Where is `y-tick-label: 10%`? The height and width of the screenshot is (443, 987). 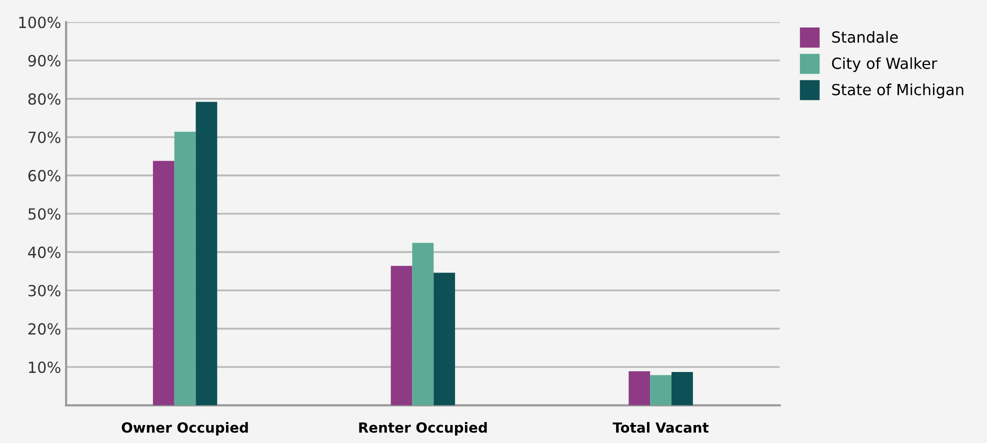 y-tick-label: 10% is located at coordinates (44, 367).